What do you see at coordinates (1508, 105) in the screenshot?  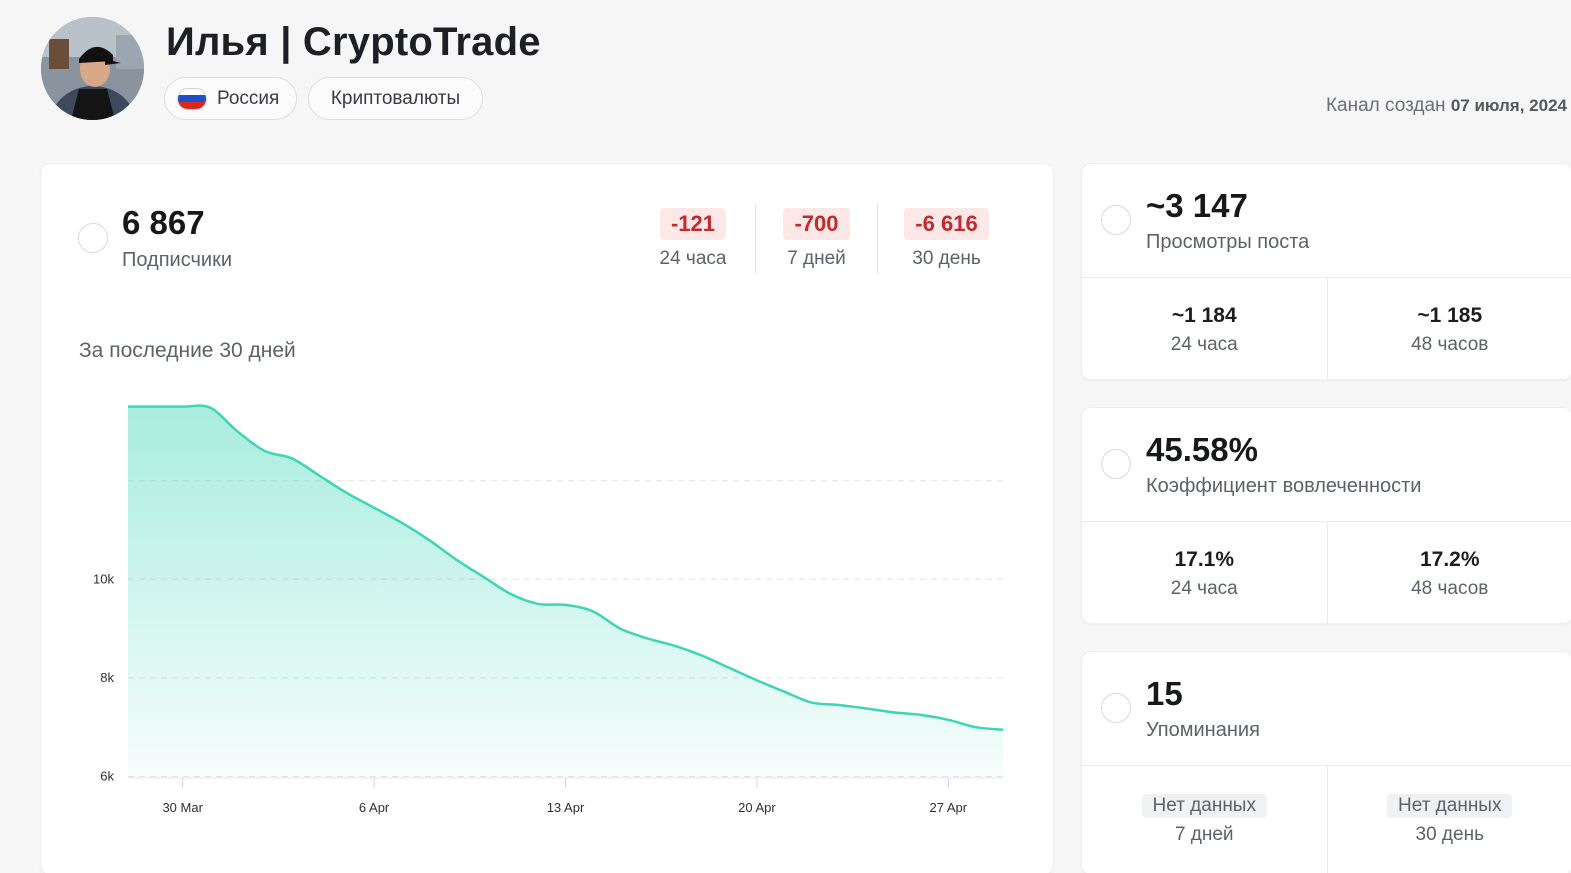 I see `created-date: 07 июля, 2024` at bounding box center [1508, 105].